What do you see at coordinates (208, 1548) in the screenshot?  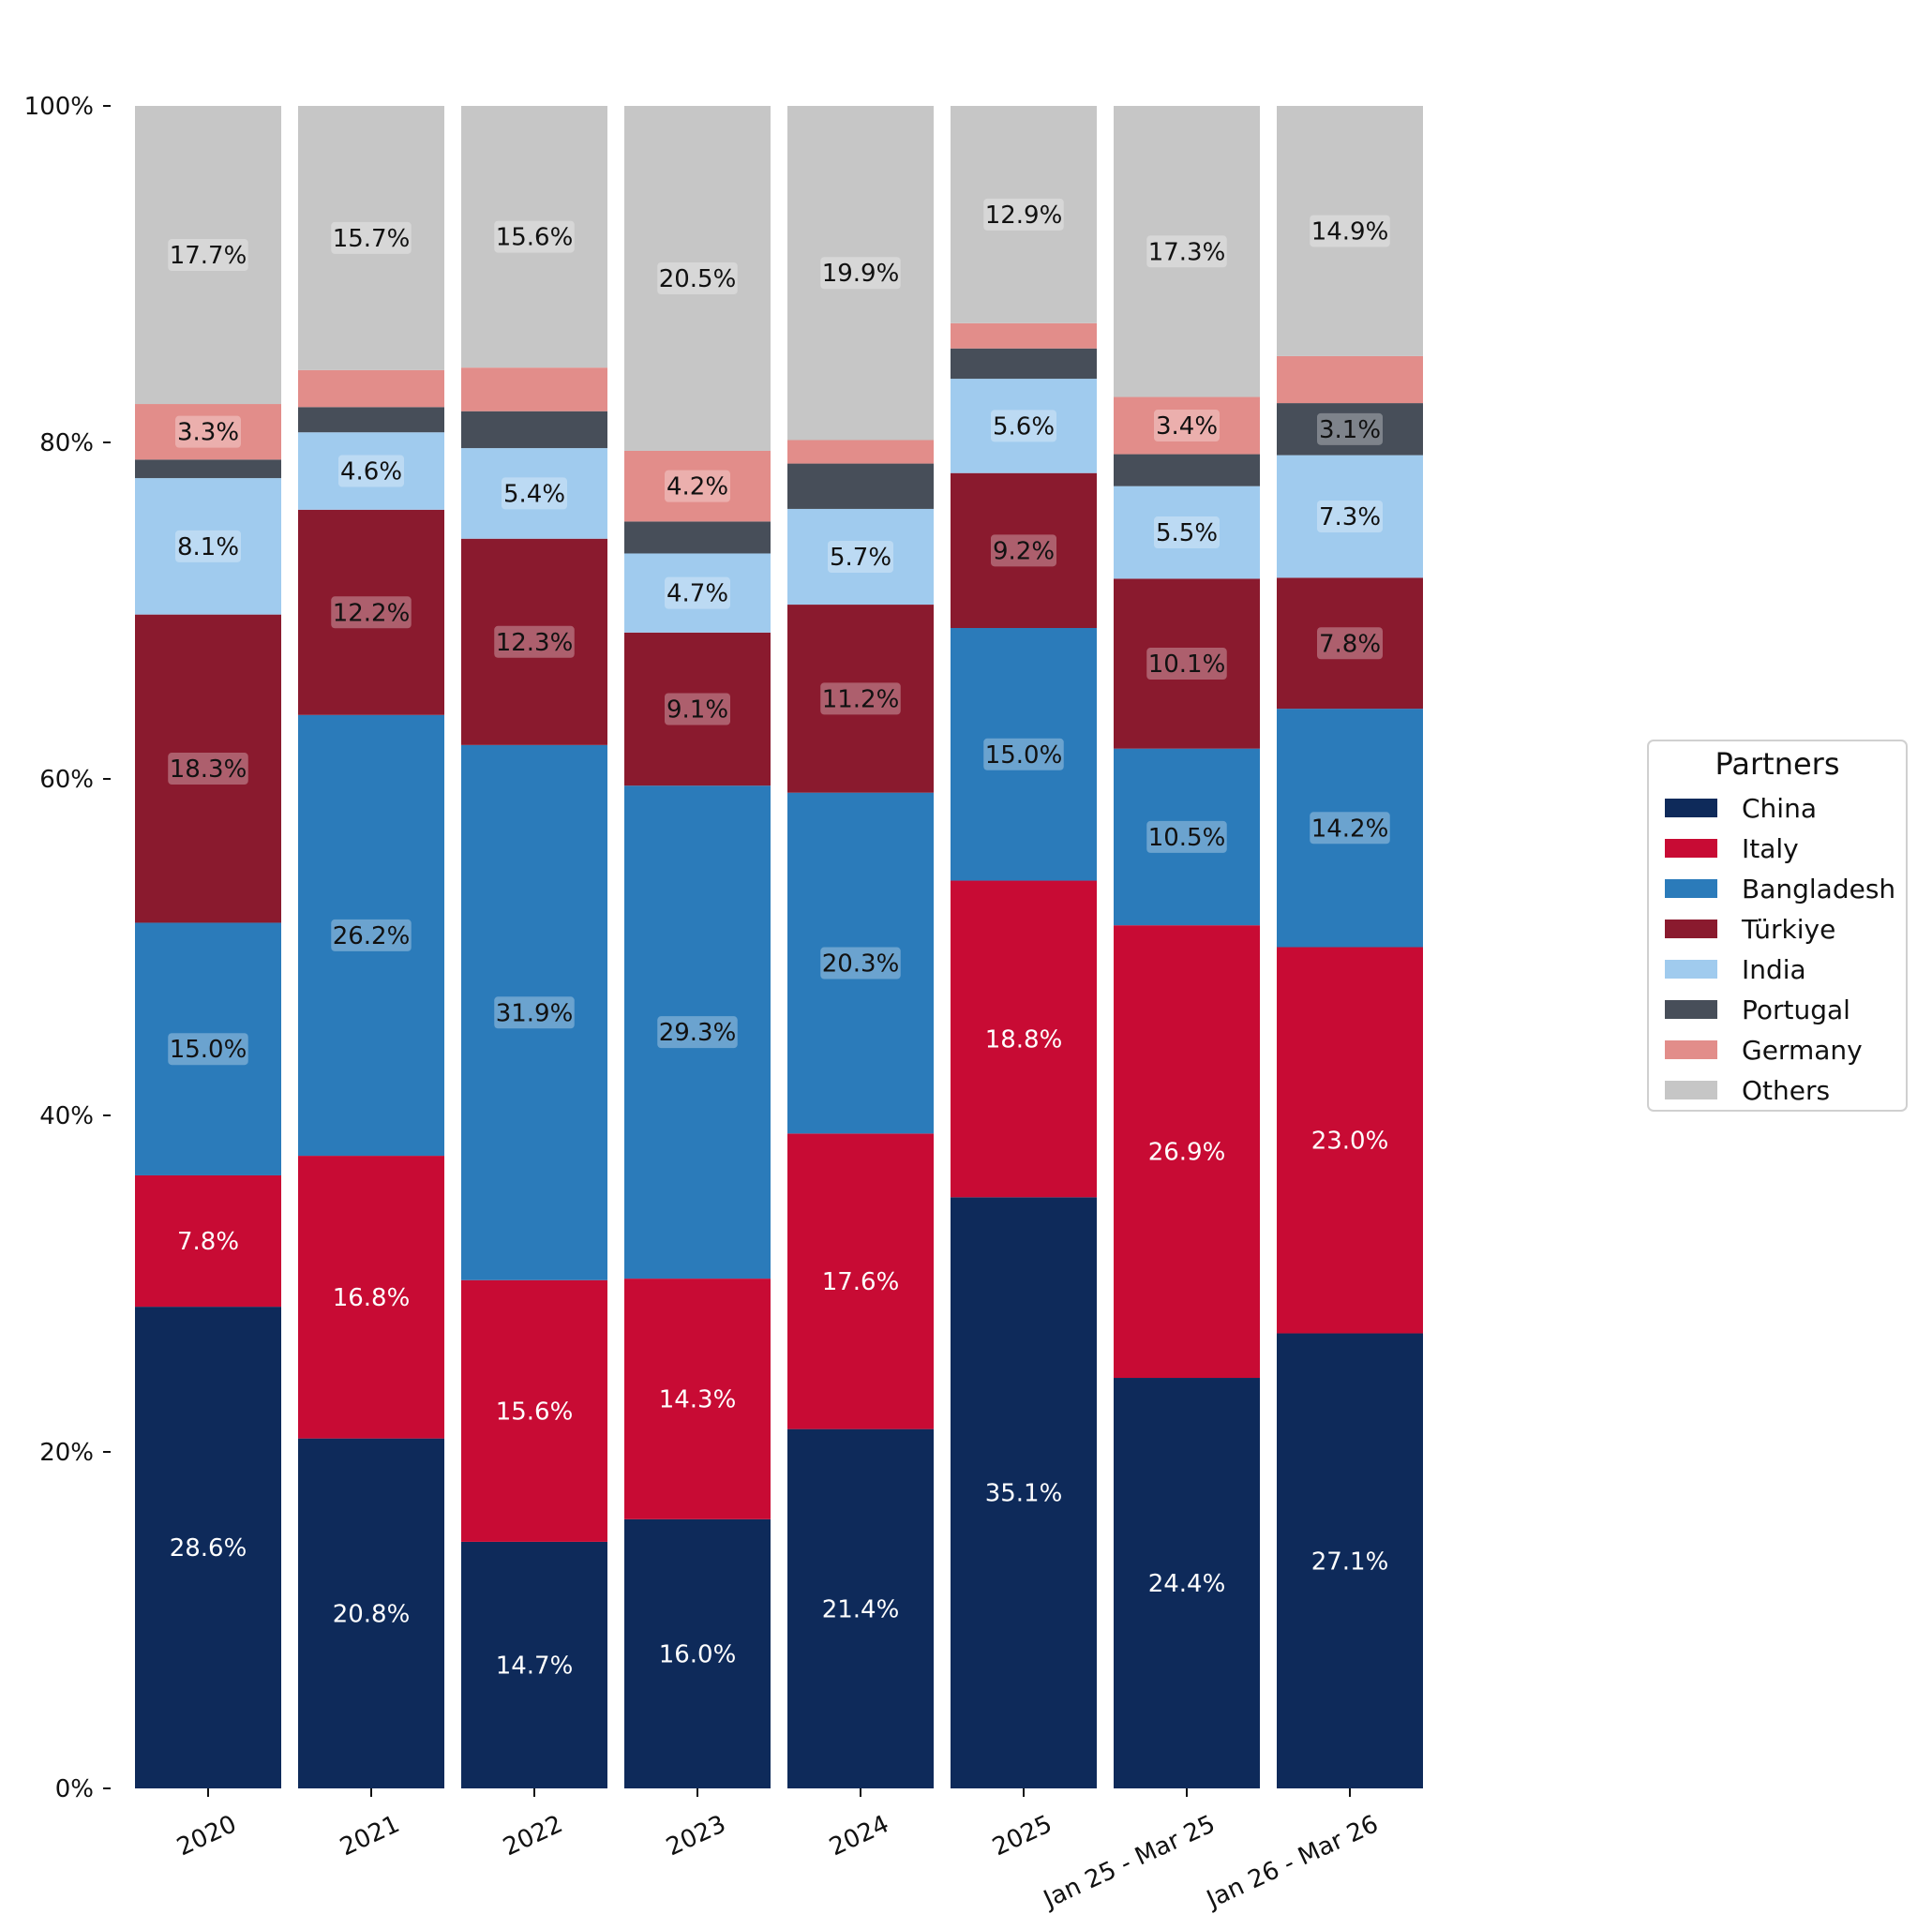 I see `bar-label: 28.6%` at bounding box center [208, 1548].